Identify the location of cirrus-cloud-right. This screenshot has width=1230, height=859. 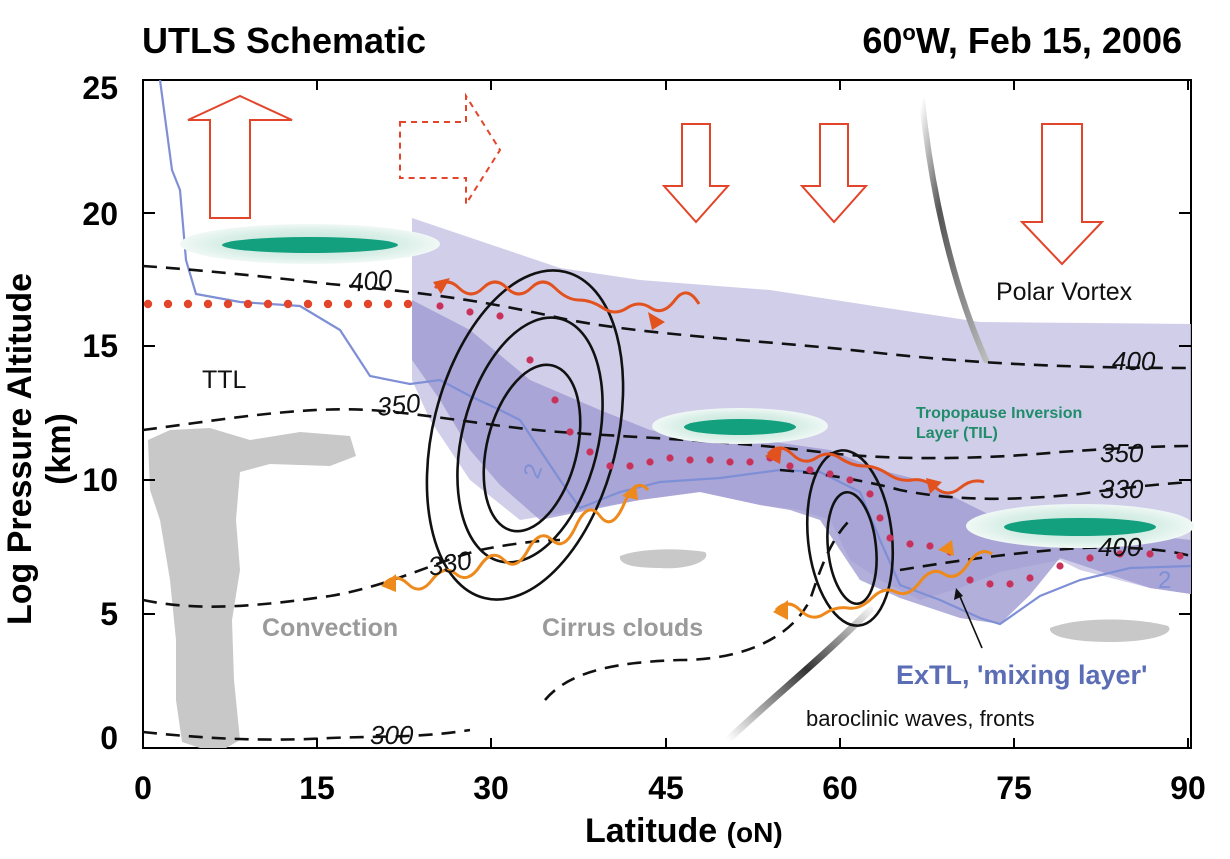
(1109, 630).